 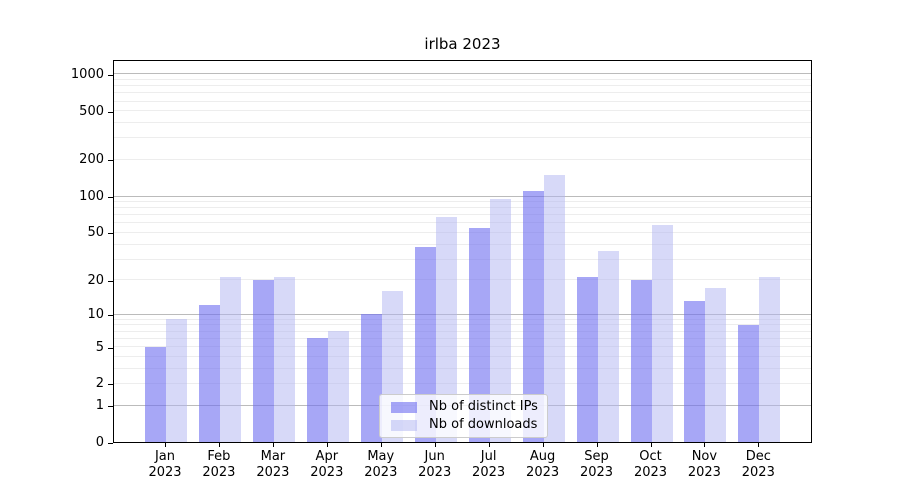 I want to click on chart-title: irlba 2023, so click(x=462, y=44).